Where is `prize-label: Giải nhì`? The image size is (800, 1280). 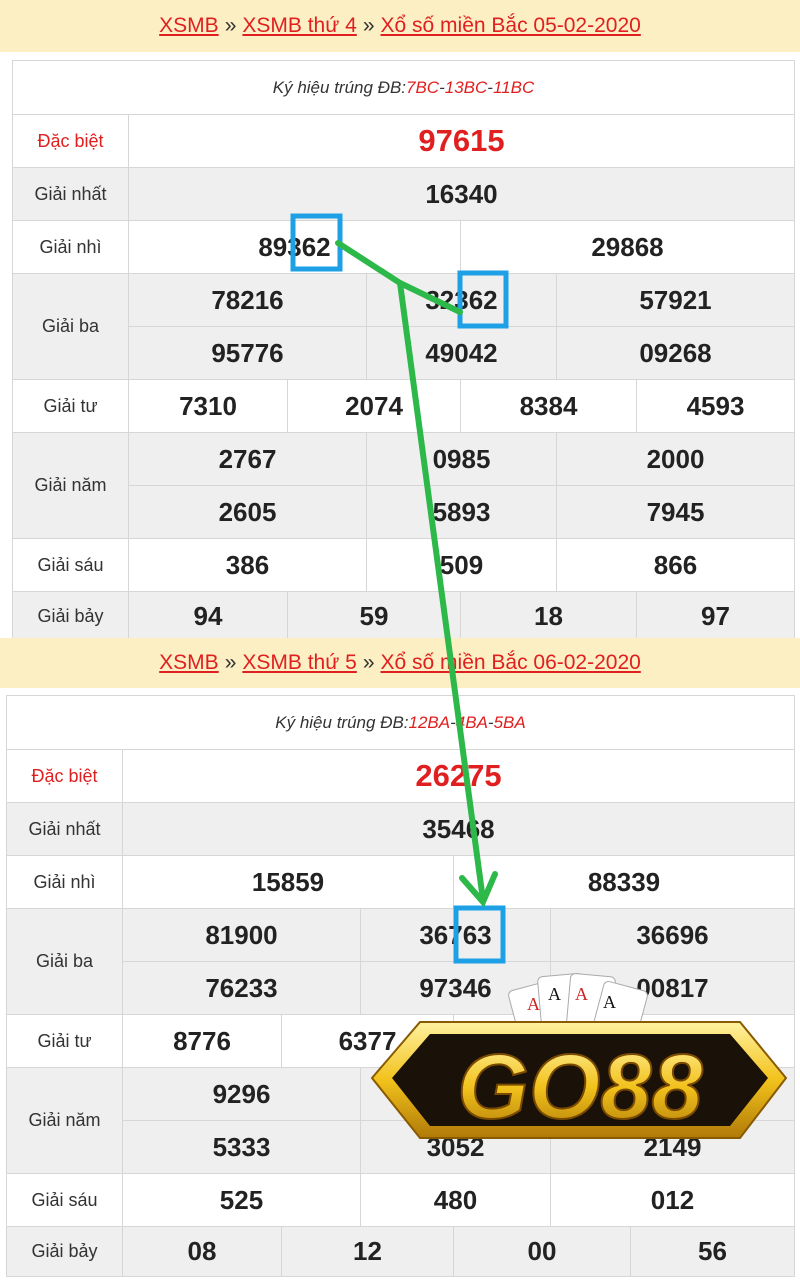 prize-label: Giải nhì is located at coordinates (65, 882).